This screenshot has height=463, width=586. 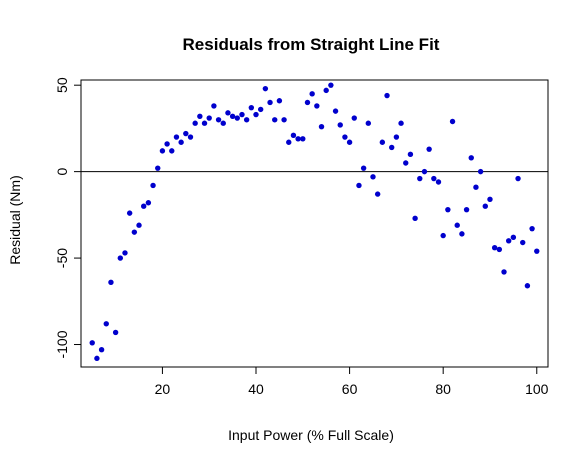 I want to click on x-tick-label: 60, so click(x=350, y=389).